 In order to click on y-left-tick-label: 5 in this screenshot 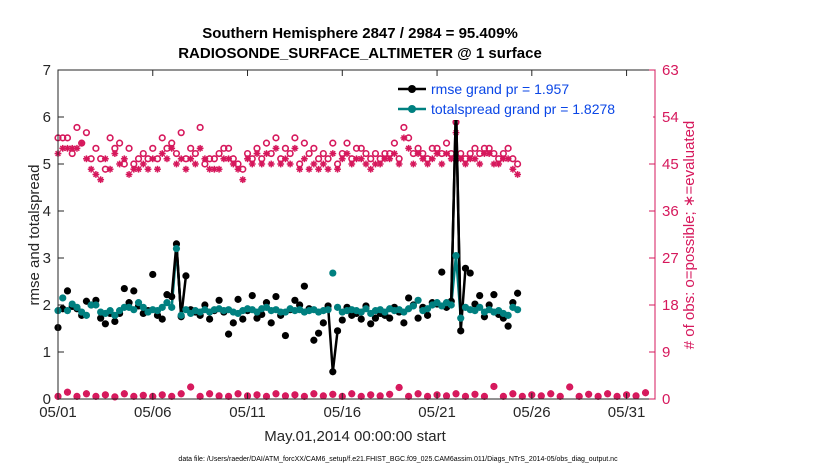, I will do `click(47, 164)`.